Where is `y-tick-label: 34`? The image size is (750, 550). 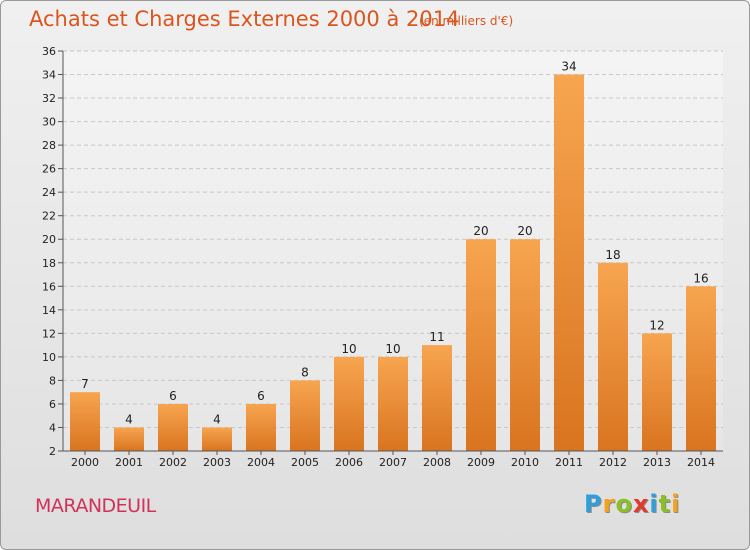 y-tick-label: 34 is located at coordinates (49, 75).